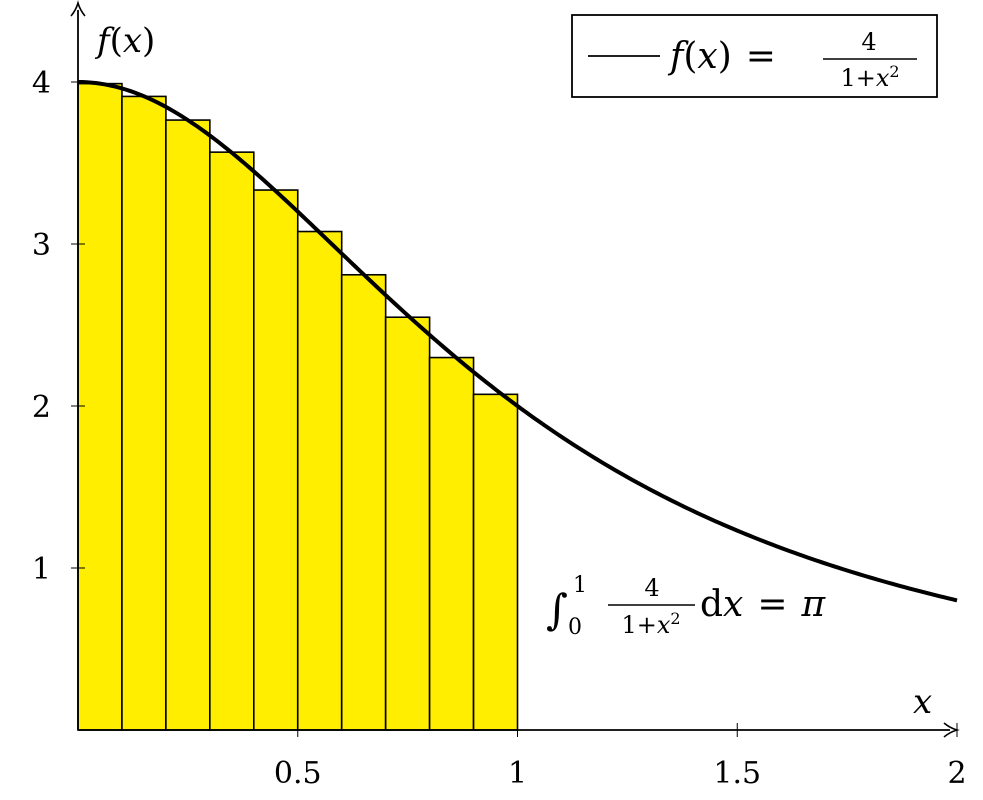  Describe the element at coordinates (763, 604) in the screenshot. I see `integral-rhs: dx = π` at that location.